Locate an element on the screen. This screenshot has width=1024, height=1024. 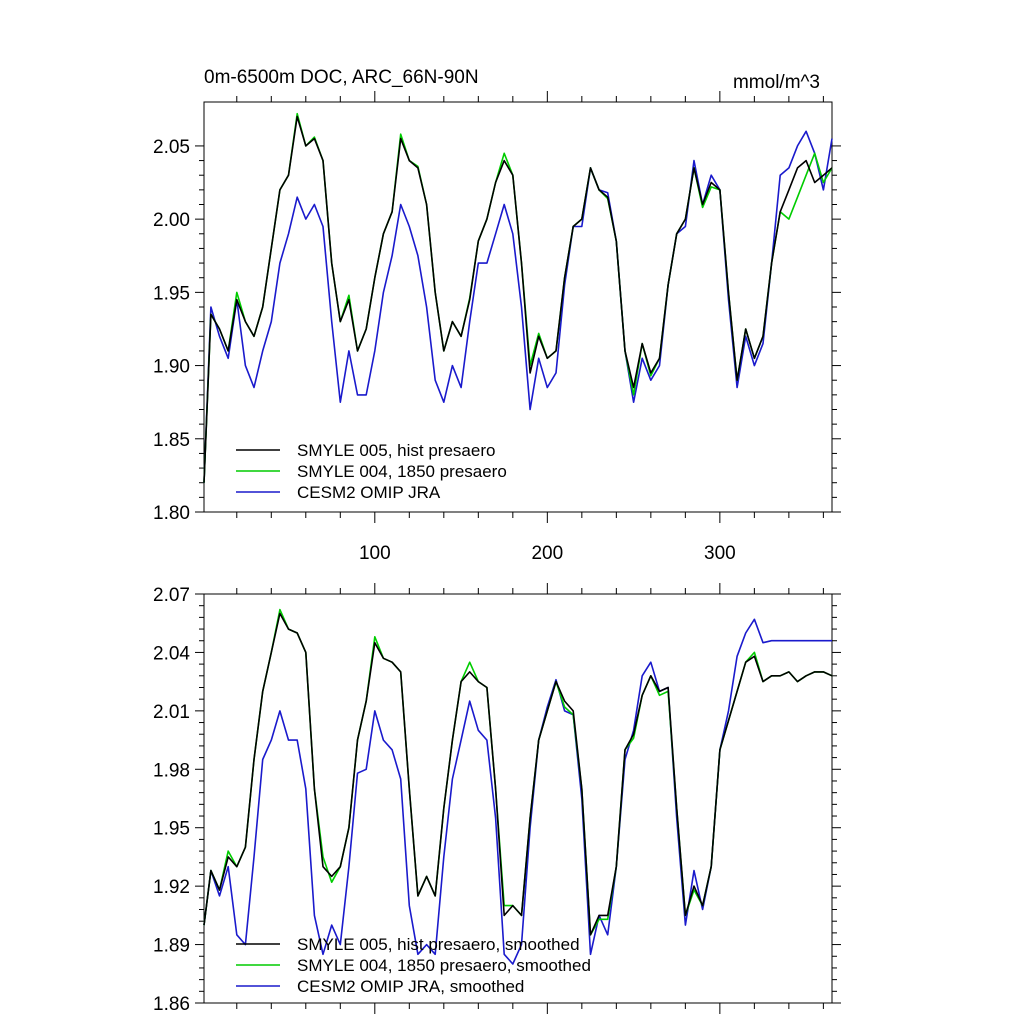
top-legend-label: SMYLE 005, hist presaero is located at coordinates (396, 450).